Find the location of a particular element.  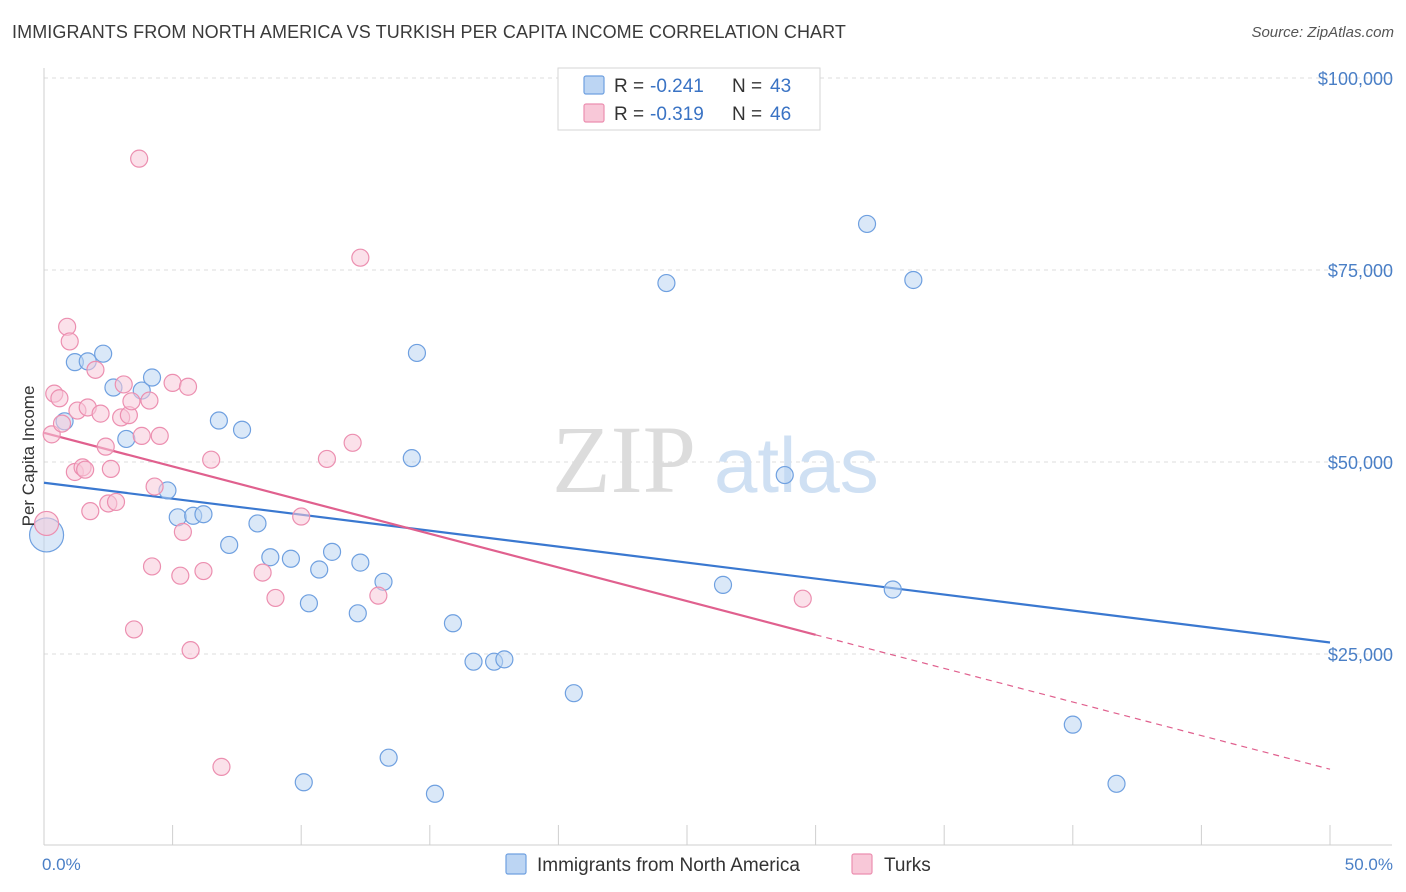

source-label: Source: ZipAtlas.com is located at coordinates (1322, 32).